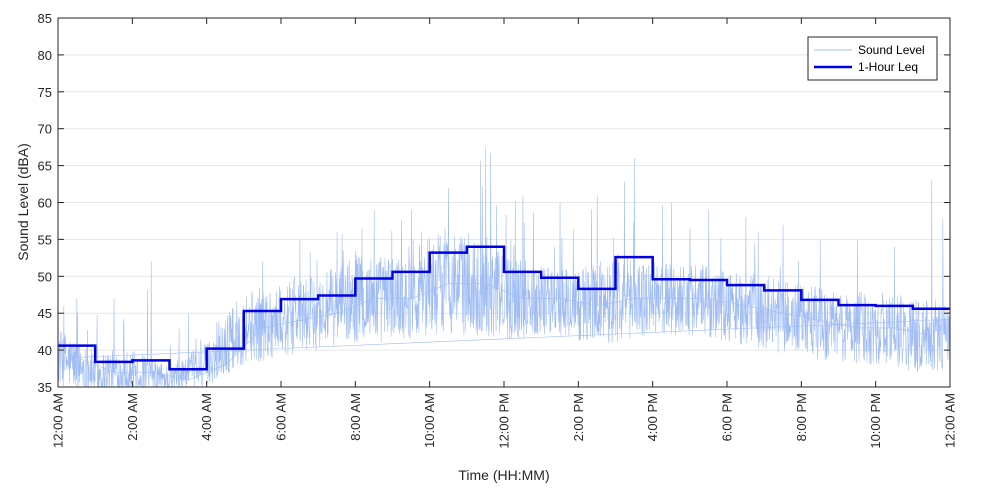 The width and height of the screenshot is (1000, 500). Describe the element at coordinates (281, 417) in the screenshot. I see `x-tick-label: 6:00 AM` at that location.